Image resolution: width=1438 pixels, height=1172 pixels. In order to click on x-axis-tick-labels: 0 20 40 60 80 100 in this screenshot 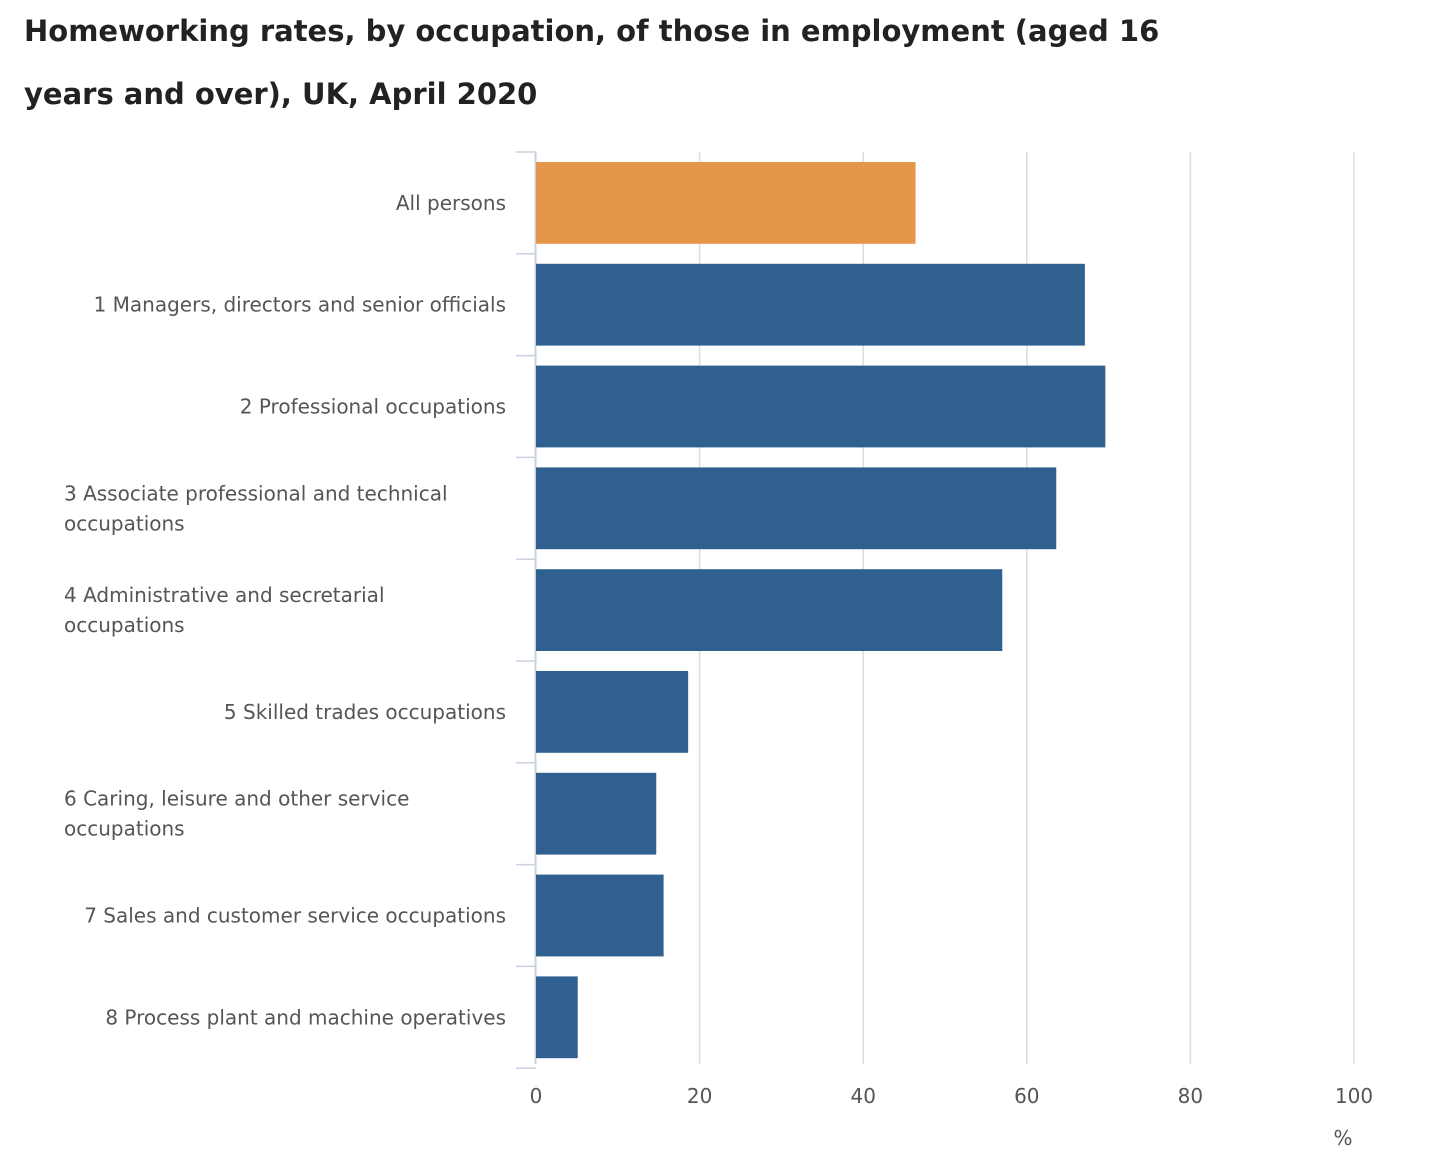, I will do `click(951, 1096)`.